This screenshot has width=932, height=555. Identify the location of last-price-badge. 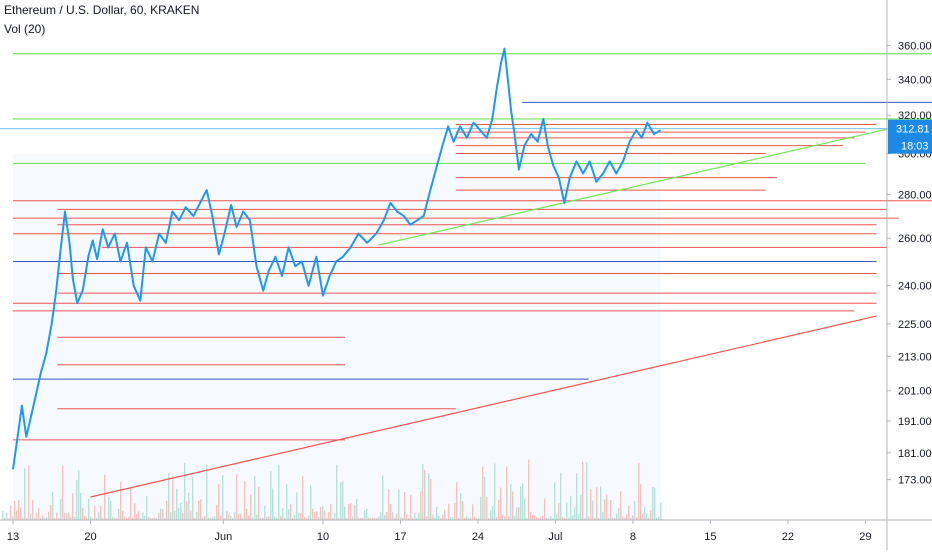
(910, 136).